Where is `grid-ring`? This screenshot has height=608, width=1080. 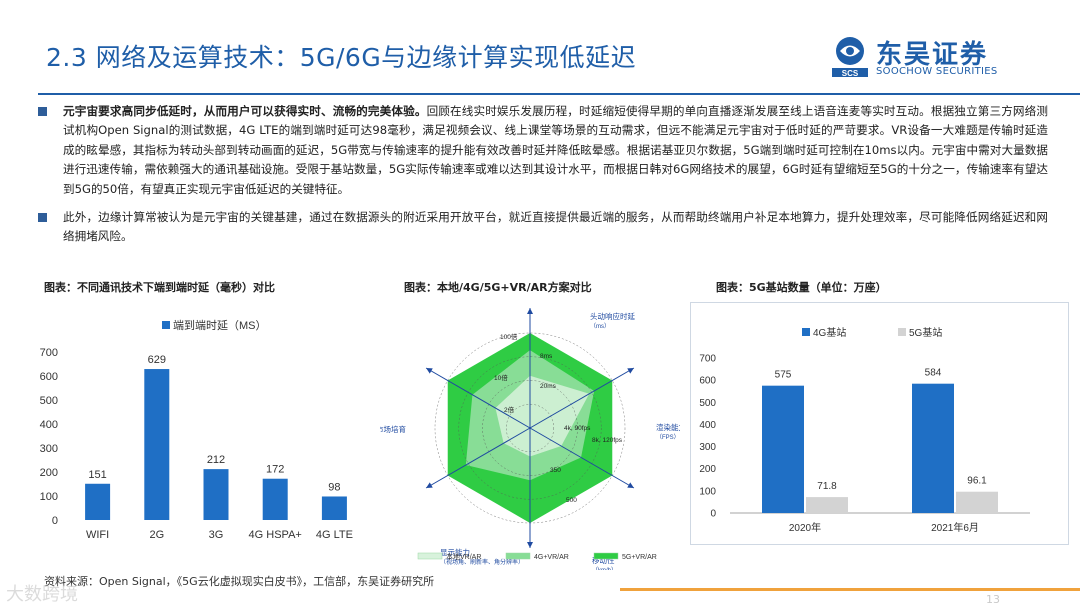 grid-ring is located at coordinates (530, 428).